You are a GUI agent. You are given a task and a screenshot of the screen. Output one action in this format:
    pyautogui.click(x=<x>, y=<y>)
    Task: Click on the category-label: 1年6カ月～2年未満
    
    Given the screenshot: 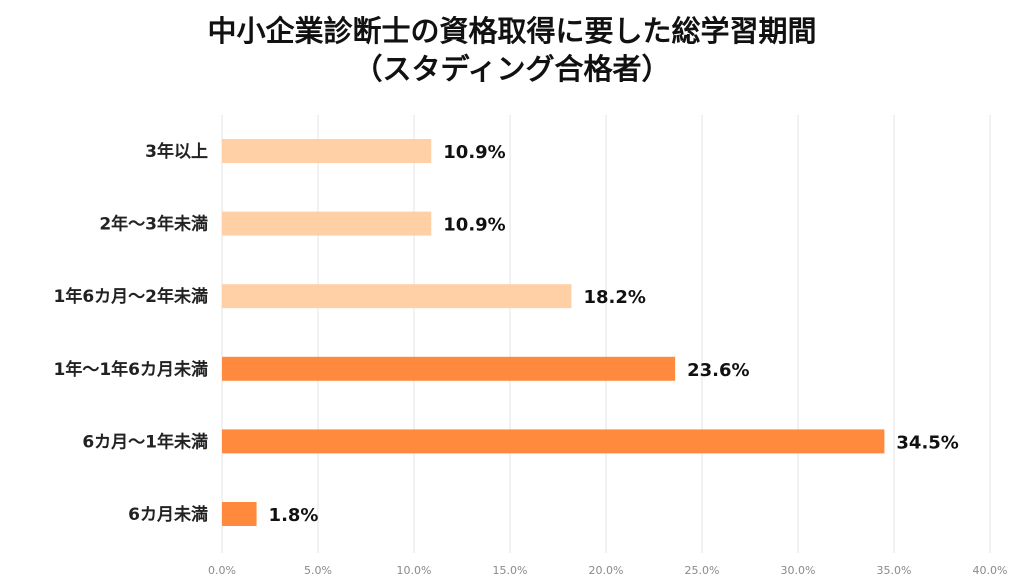 What is the action you would take?
    pyautogui.click(x=131, y=296)
    